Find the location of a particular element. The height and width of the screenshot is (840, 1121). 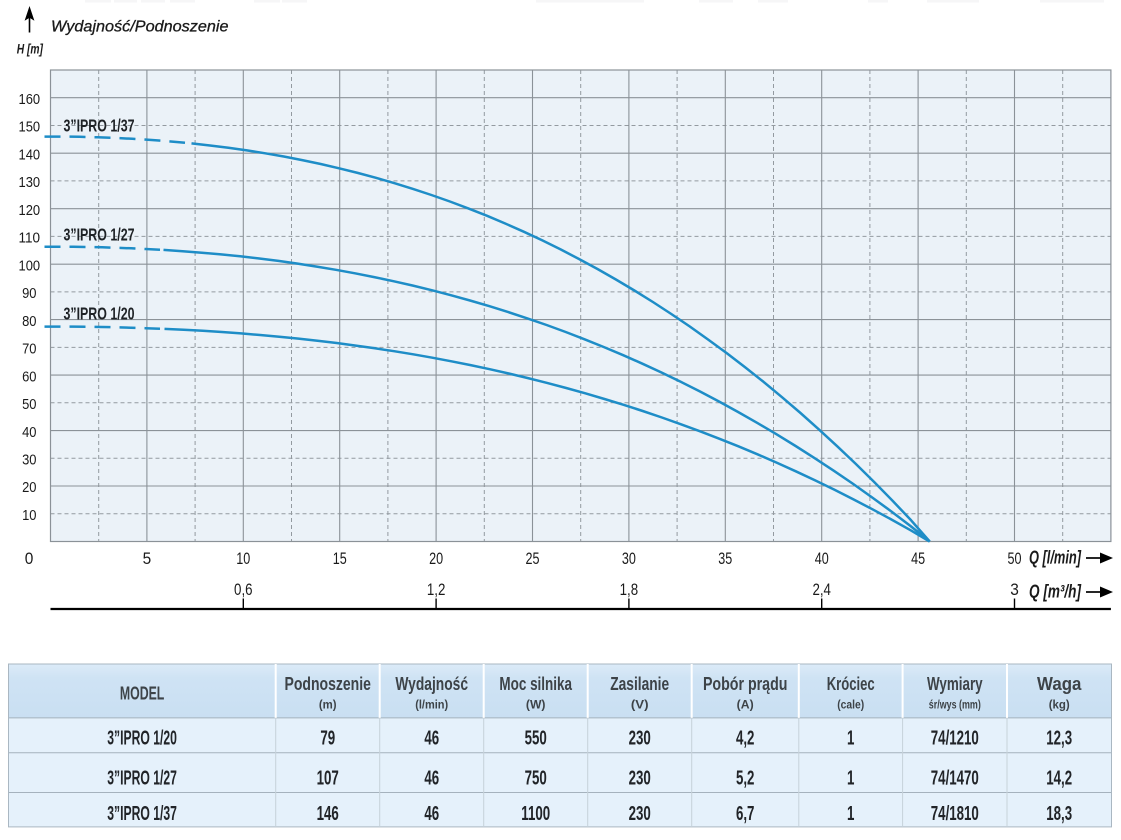

svg-text: 25 is located at coordinates (533, 559).